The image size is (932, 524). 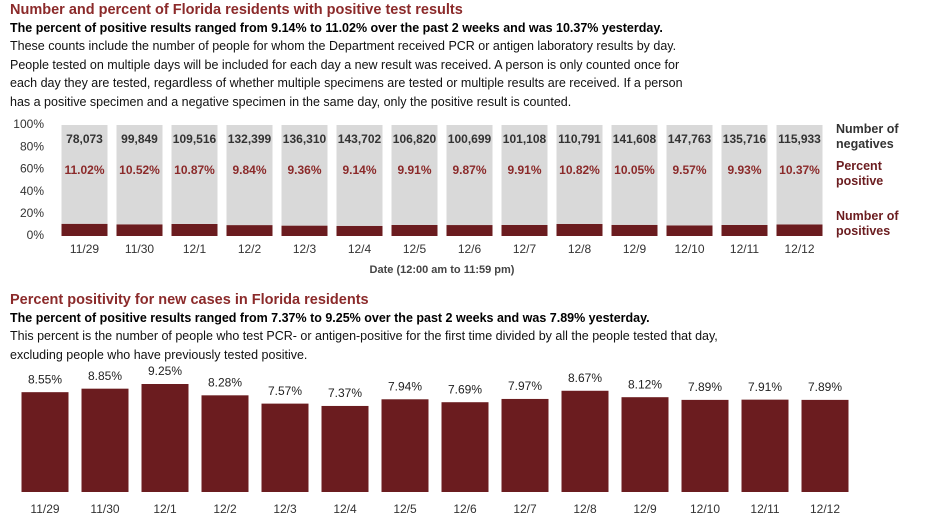 What do you see at coordinates (225, 382) in the screenshot?
I see `data-label: 8.28%` at bounding box center [225, 382].